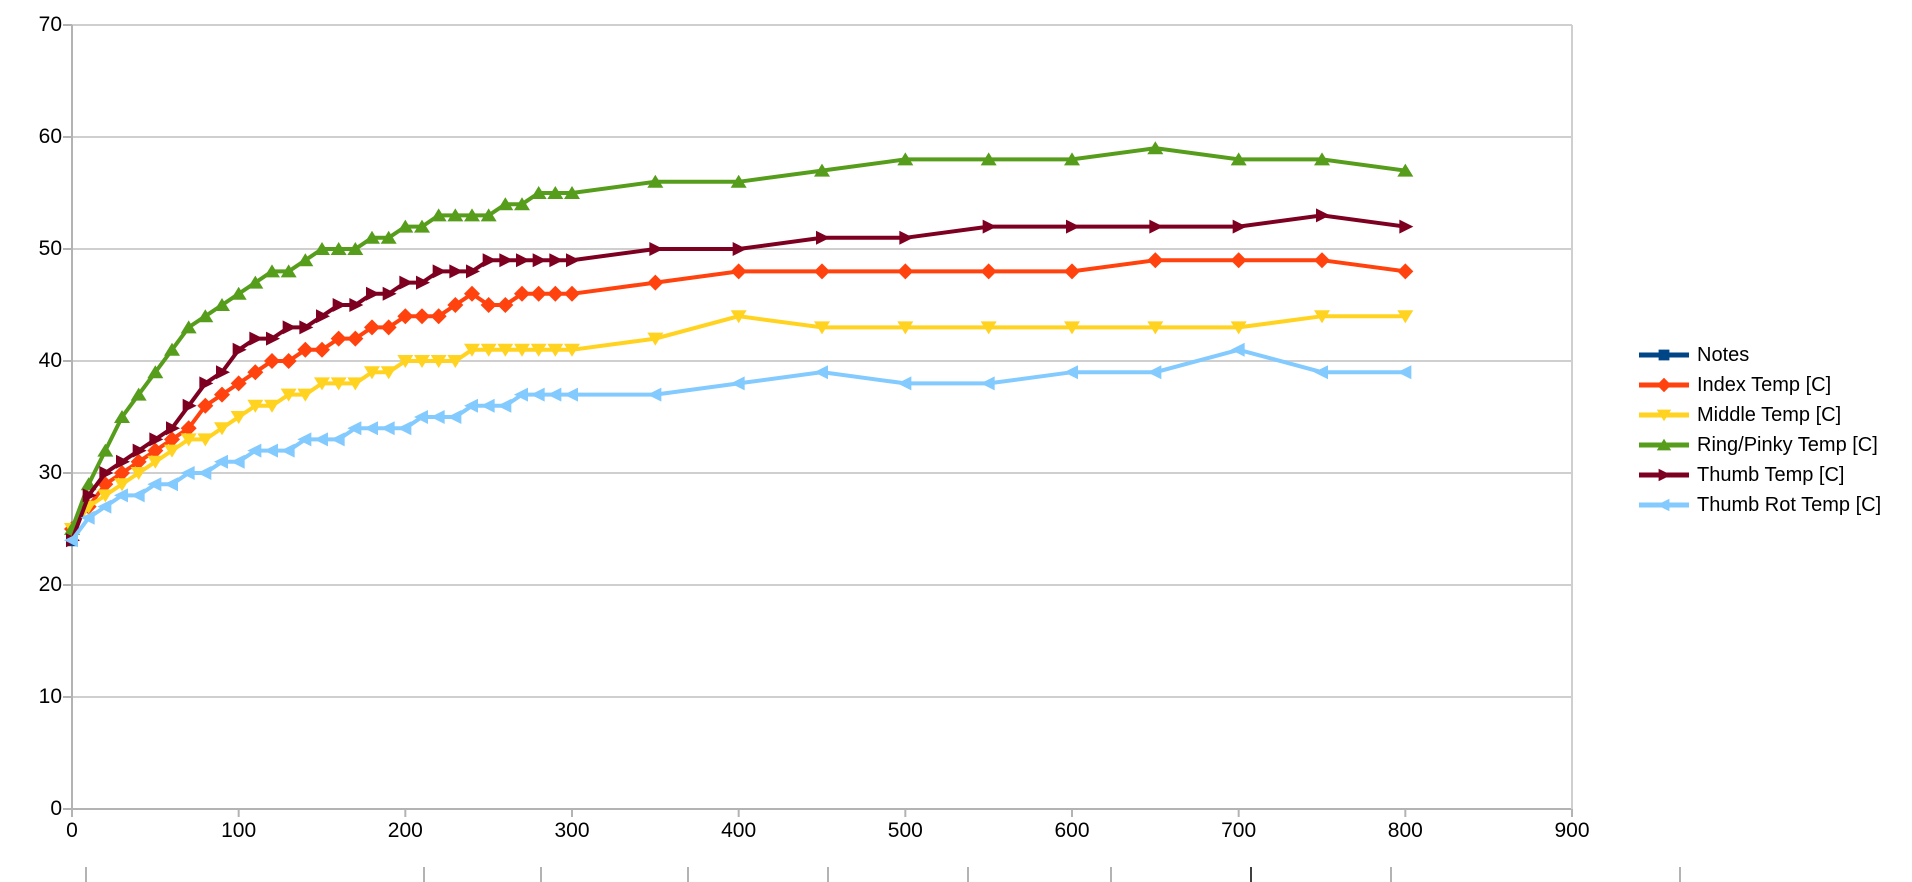 The width and height of the screenshot is (1912, 882). I want to click on x-axis-label-800: 800, so click(1405, 830).